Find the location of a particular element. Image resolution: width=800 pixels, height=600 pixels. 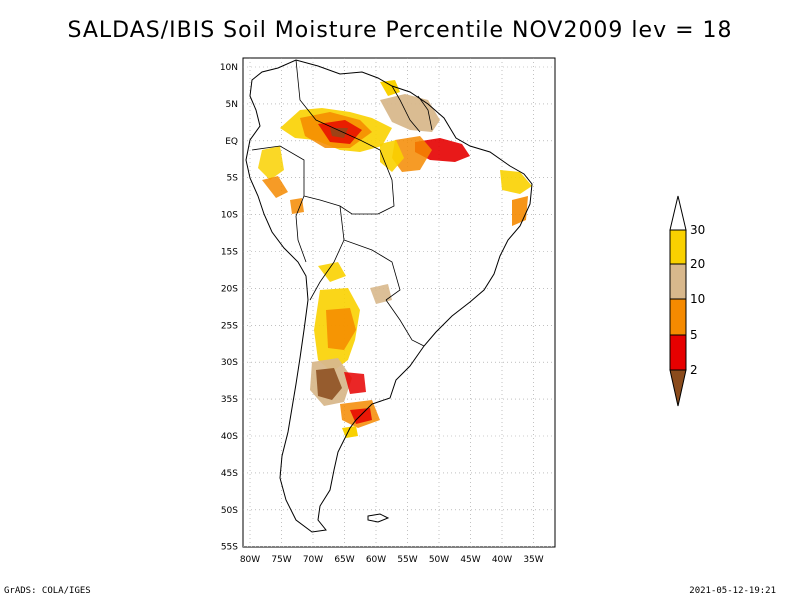

lon-label: 70W is located at coordinates (313, 560).